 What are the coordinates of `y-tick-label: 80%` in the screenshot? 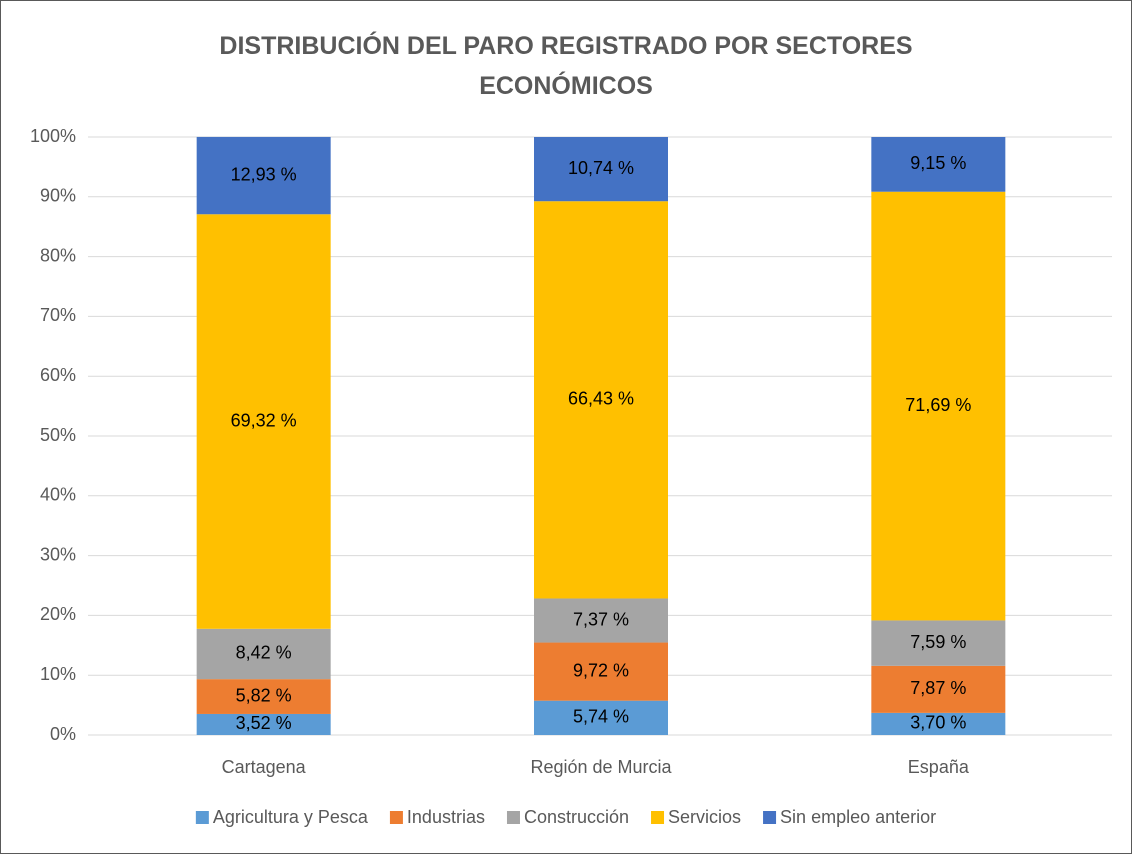 It's located at (58, 255).